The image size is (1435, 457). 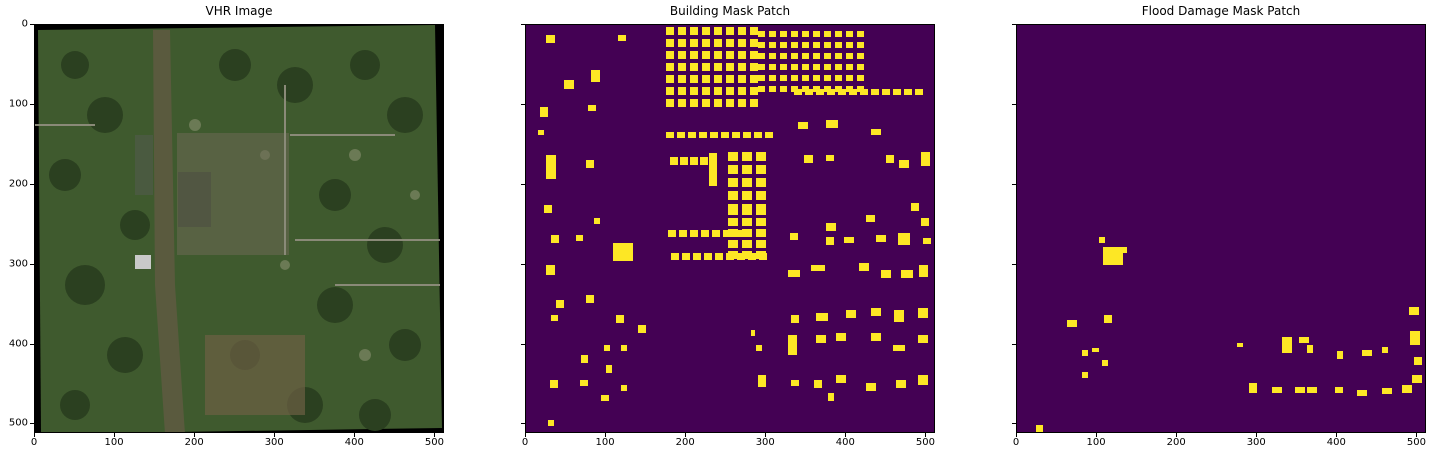 What do you see at coordinates (1336, 442) in the screenshot?
I see `x-tick-label: 400` at bounding box center [1336, 442].